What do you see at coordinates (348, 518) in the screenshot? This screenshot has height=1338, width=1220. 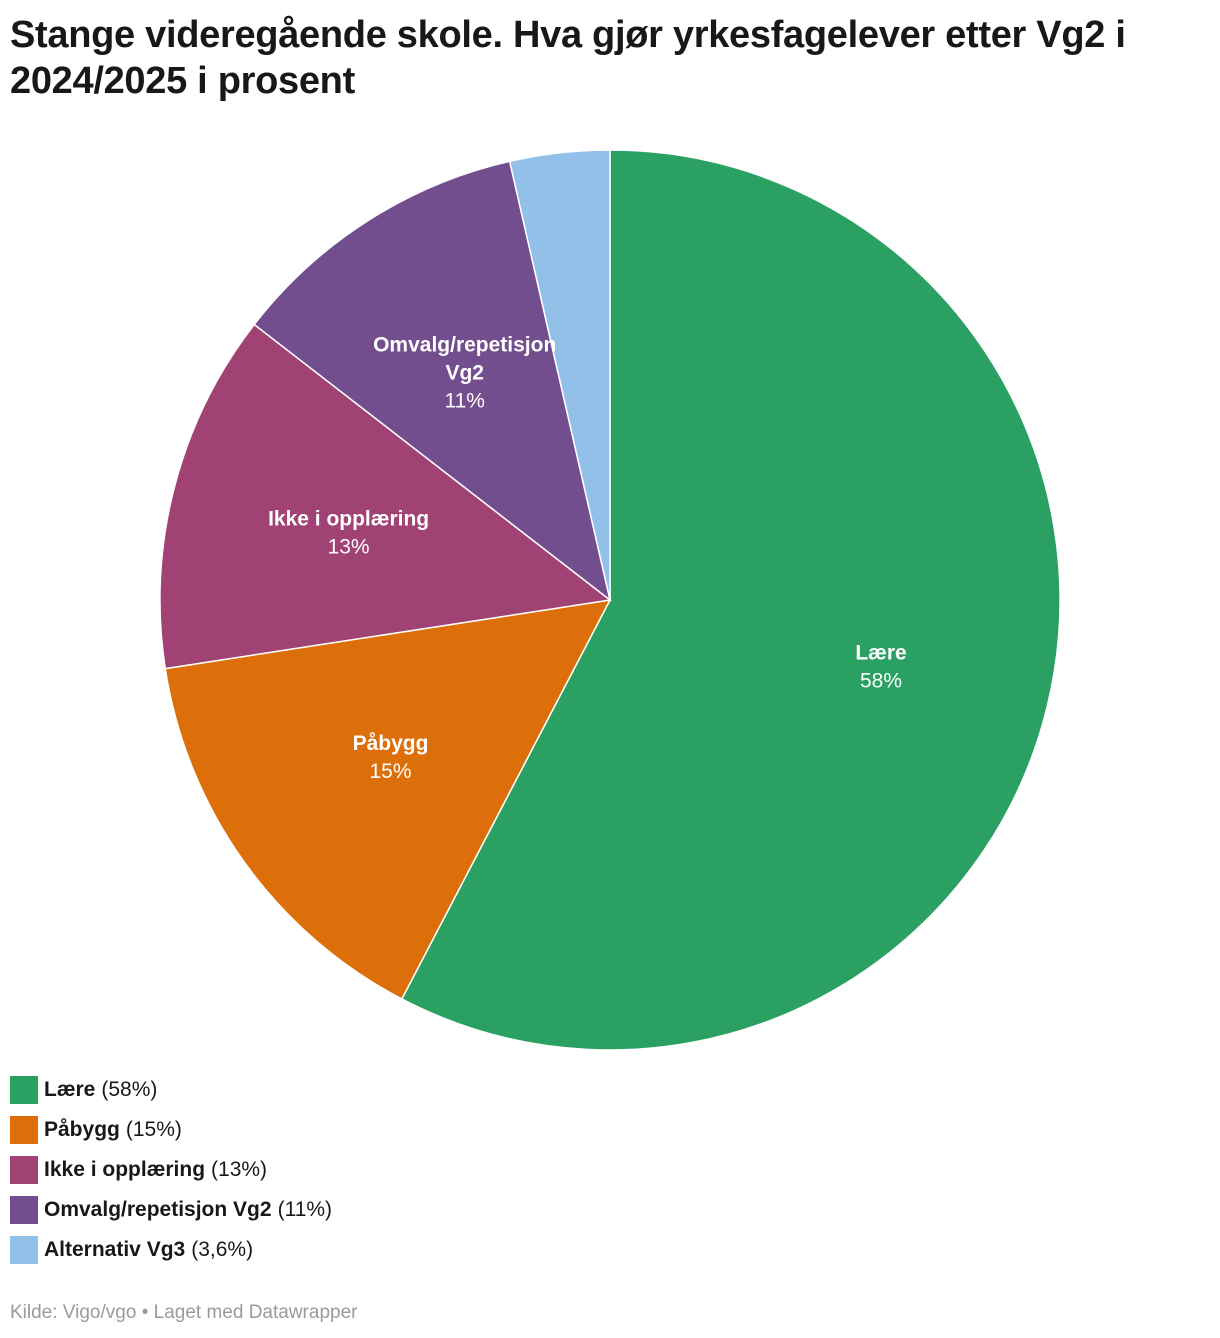 I see `slice-label-name: Ikke i opplæring` at bounding box center [348, 518].